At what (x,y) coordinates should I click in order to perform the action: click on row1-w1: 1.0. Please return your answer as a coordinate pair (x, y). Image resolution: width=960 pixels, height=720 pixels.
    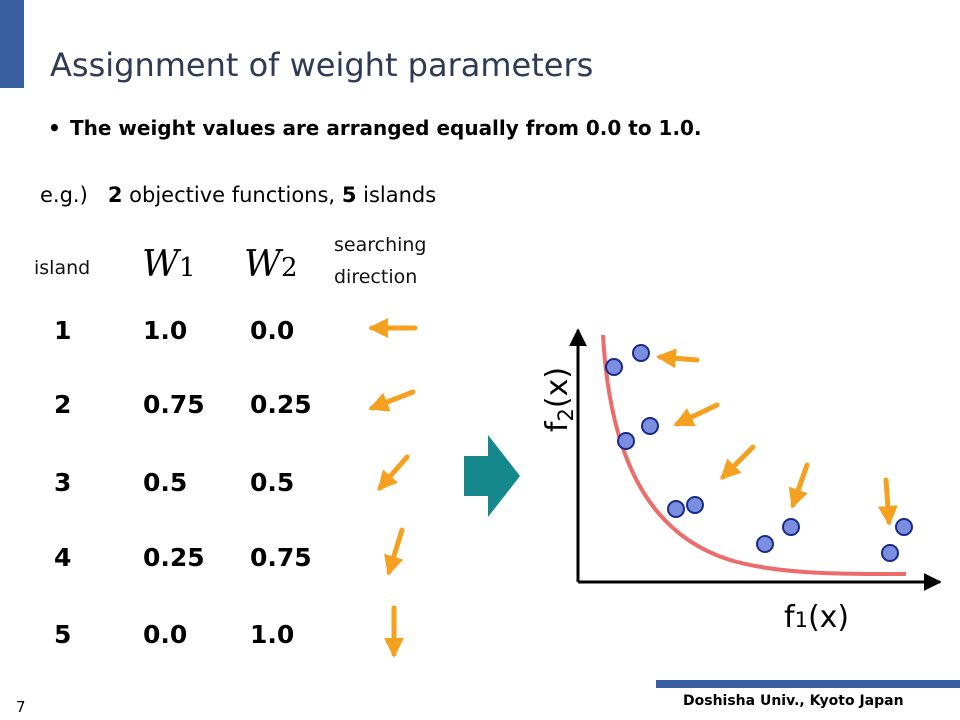
    Looking at the image, I should click on (165, 330).